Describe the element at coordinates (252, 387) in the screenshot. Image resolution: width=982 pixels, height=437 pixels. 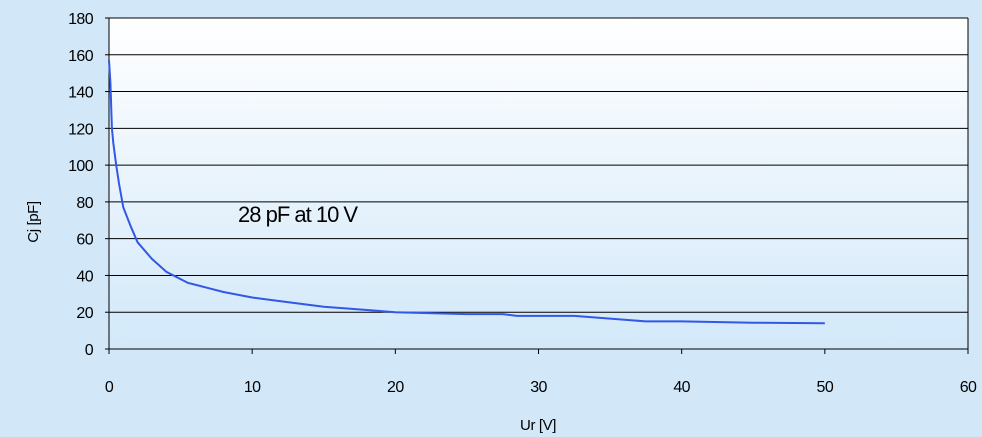
I see `x-tick-label: 10` at that location.